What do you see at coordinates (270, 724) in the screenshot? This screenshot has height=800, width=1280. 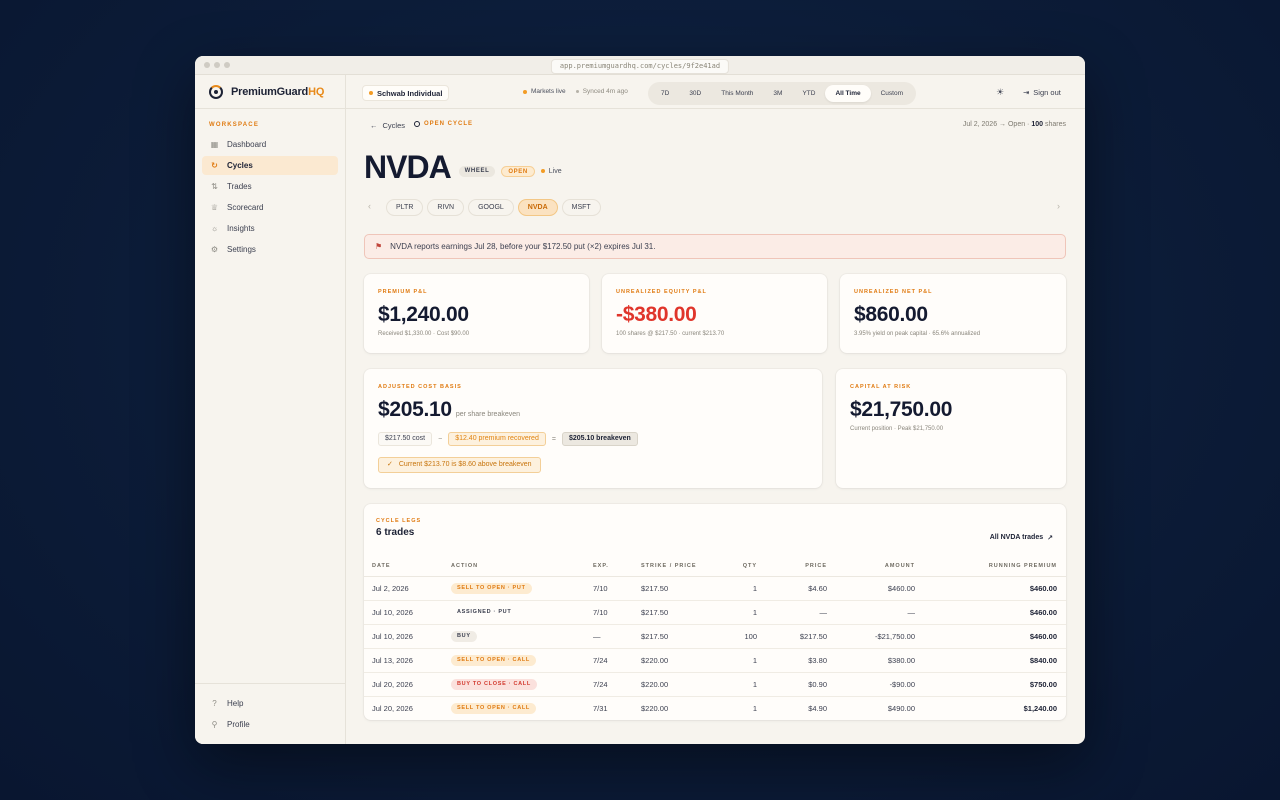 I see `sidebar-item-profile: ⚲ Profile` at bounding box center [270, 724].